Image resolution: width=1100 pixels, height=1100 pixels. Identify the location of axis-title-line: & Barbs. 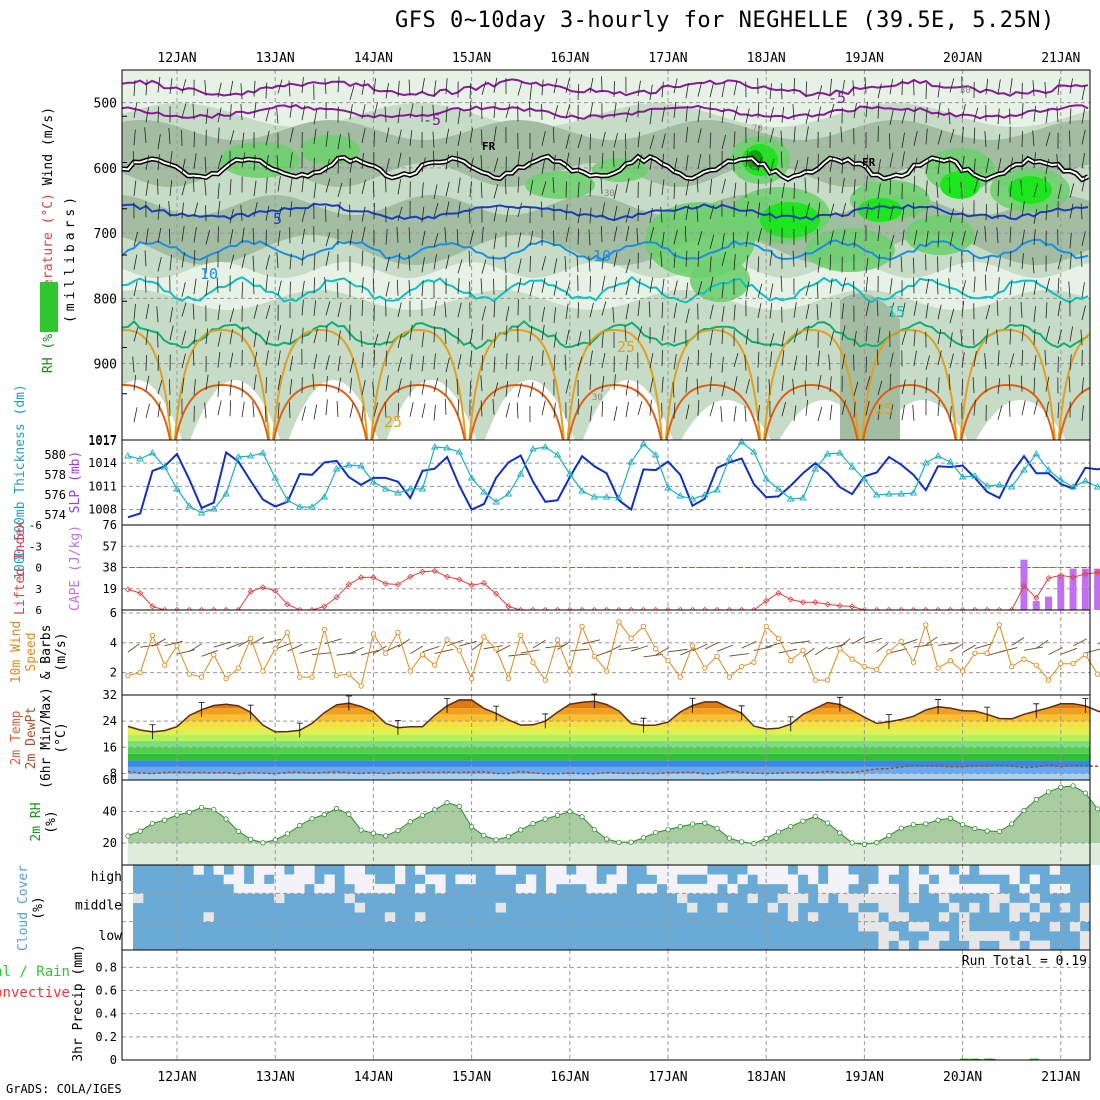
(46, 652).